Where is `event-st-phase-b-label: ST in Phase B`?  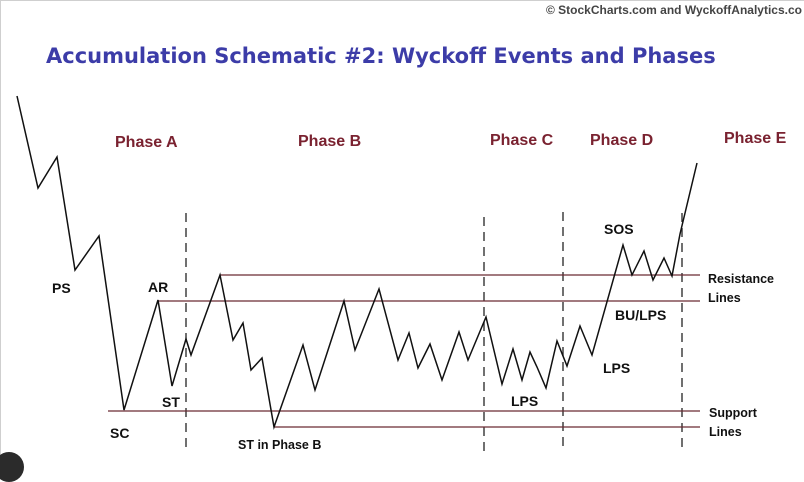 event-st-phase-b-label: ST in Phase B is located at coordinates (279, 445).